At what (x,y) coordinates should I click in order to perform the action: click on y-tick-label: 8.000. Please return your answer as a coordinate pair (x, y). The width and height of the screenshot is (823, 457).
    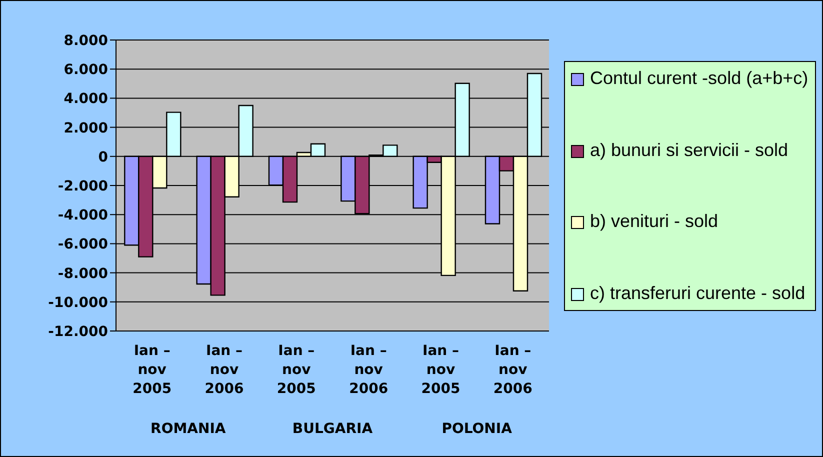
    Looking at the image, I should click on (86, 40).